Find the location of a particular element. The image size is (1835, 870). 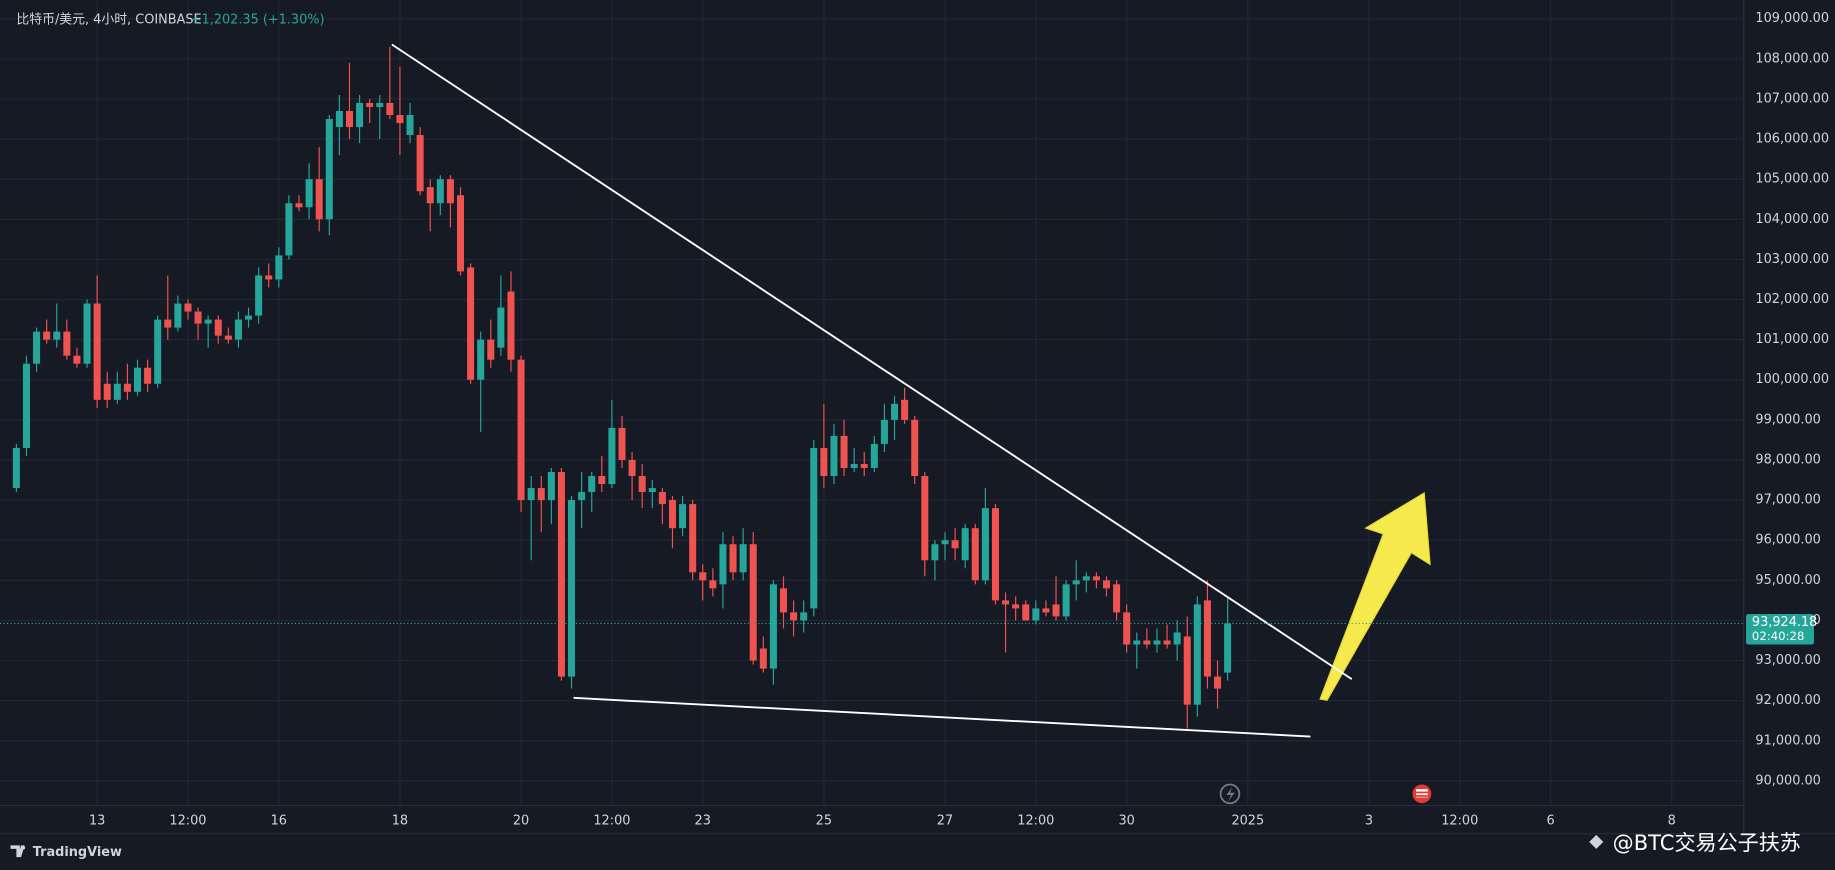

x-tick-label: 2025 is located at coordinates (1247, 820).